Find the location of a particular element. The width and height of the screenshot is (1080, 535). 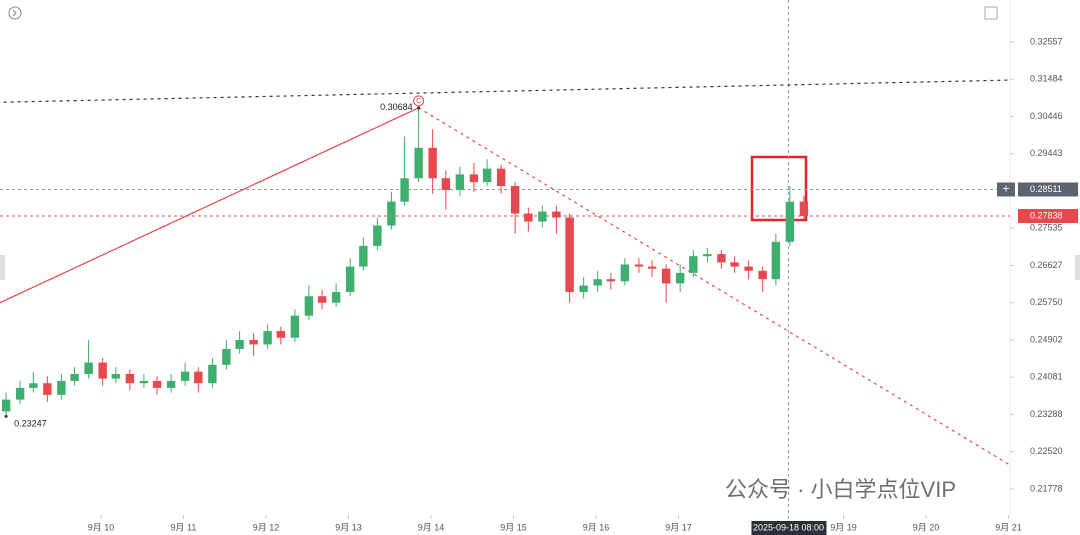

left-handle is located at coordinates (2, 267).